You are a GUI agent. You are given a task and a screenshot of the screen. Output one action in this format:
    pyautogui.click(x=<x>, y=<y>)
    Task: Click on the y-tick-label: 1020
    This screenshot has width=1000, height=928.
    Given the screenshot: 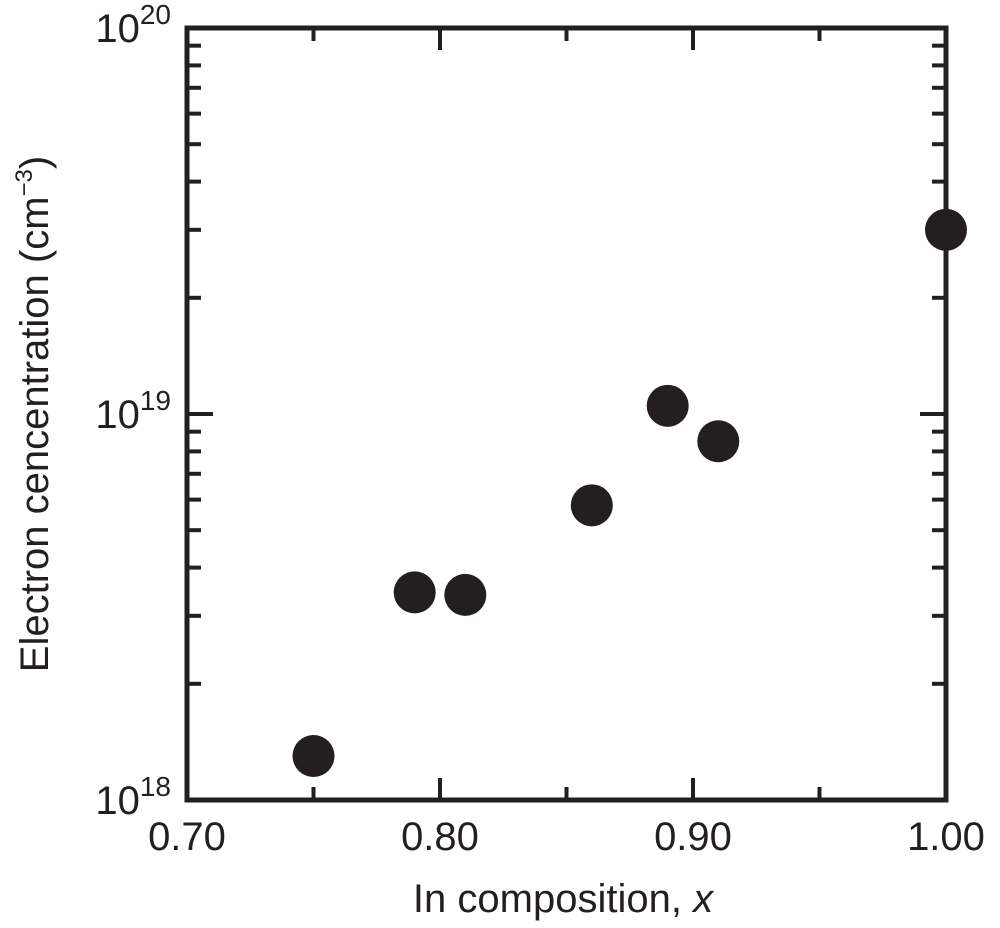 What is the action you would take?
    pyautogui.click(x=133, y=25)
    